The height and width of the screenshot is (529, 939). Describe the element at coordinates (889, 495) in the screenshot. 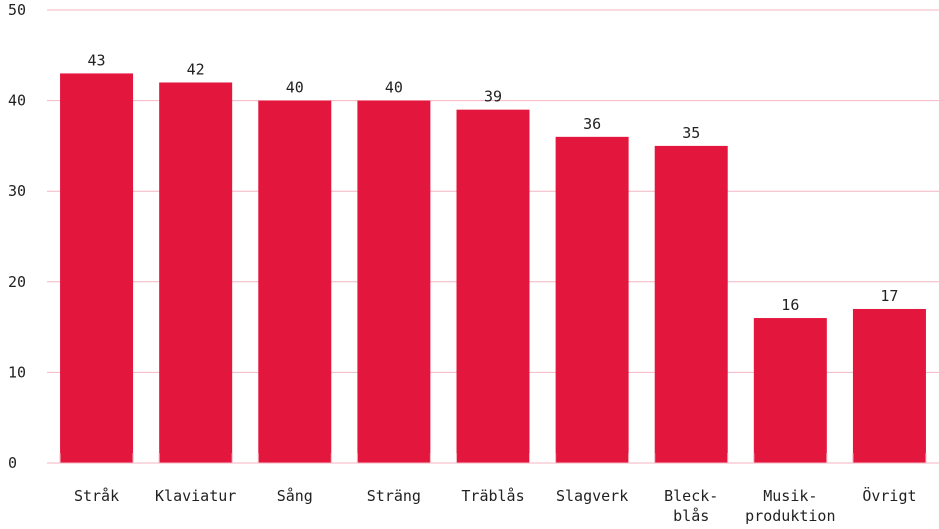

I see `x-tick-label: Övrigt` at that location.